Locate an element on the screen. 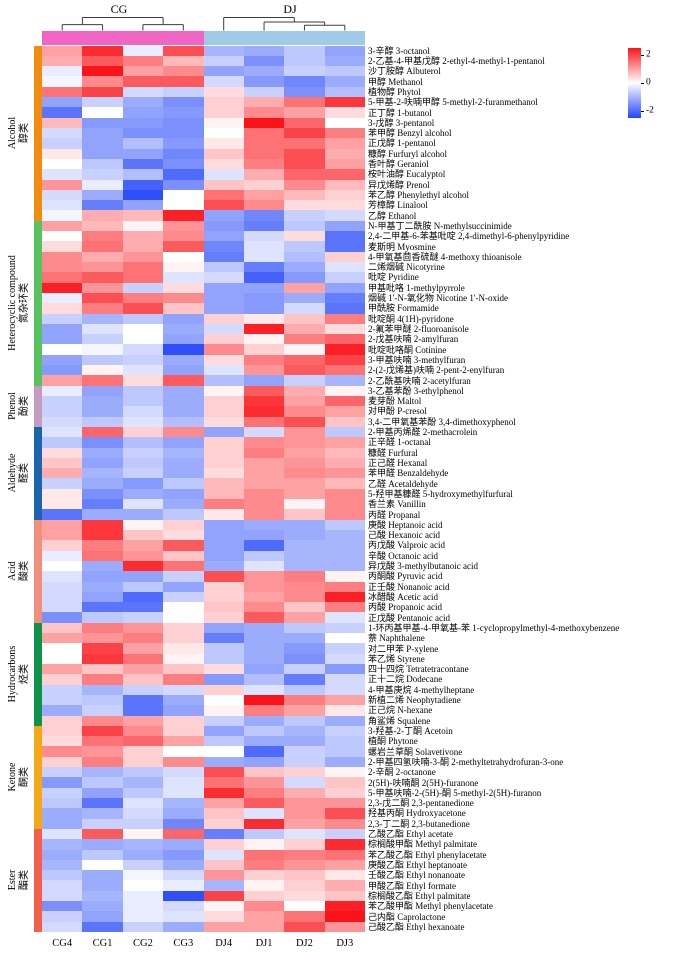  row-label: 香叶醇 Geraniol is located at coordinates (398, 164).